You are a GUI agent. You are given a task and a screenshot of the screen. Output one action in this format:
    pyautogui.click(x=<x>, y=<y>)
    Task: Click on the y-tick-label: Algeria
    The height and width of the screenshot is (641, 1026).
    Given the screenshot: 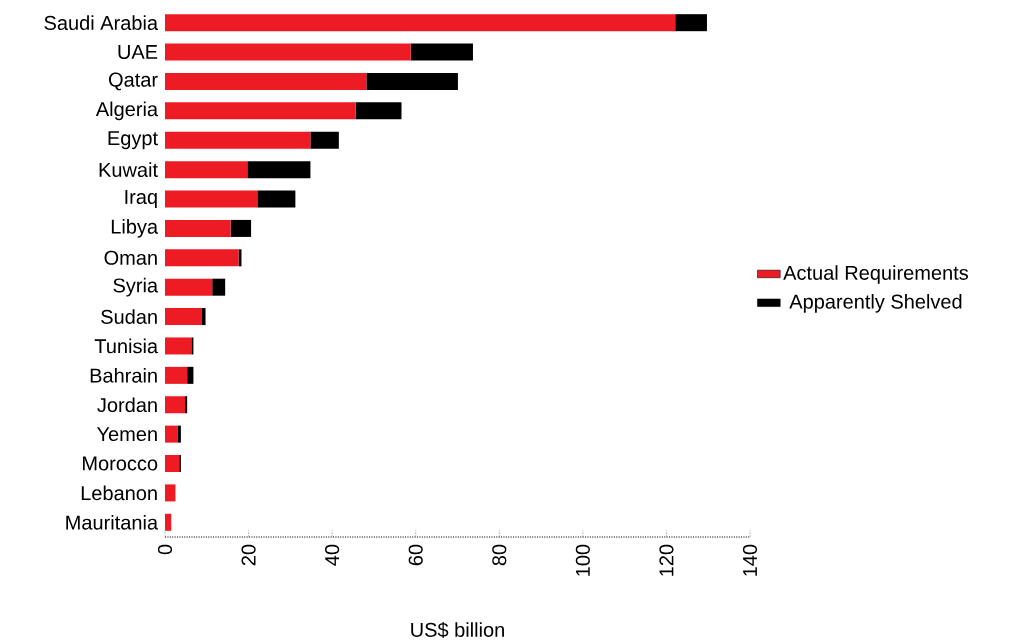 What is the action you would take?
    pyautogui.click(x=127, y=111)
    